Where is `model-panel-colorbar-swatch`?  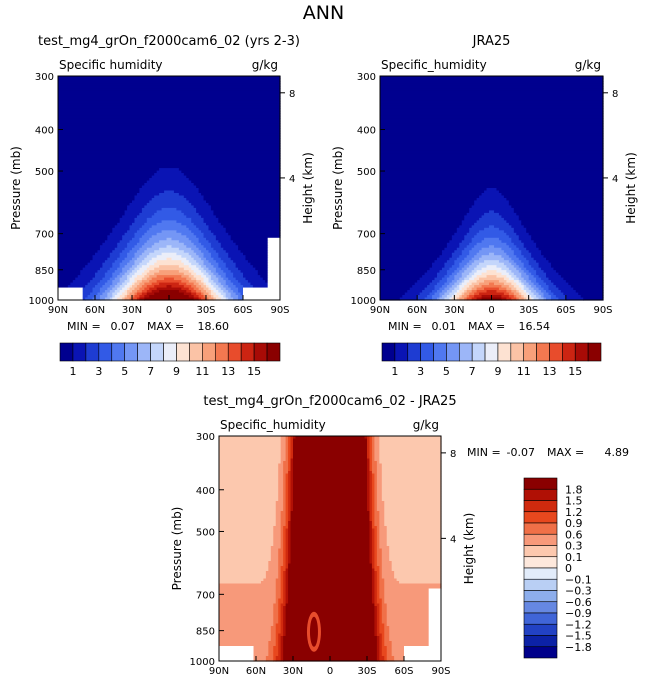 model-panel-colorbar-swatch is located at coordinates (79, 352).